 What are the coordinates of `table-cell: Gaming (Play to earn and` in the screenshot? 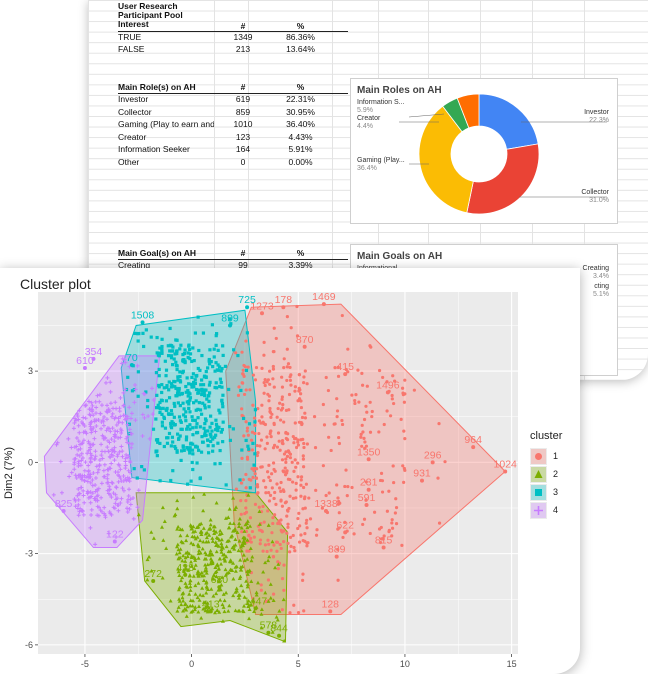 It's located at (166, 124).